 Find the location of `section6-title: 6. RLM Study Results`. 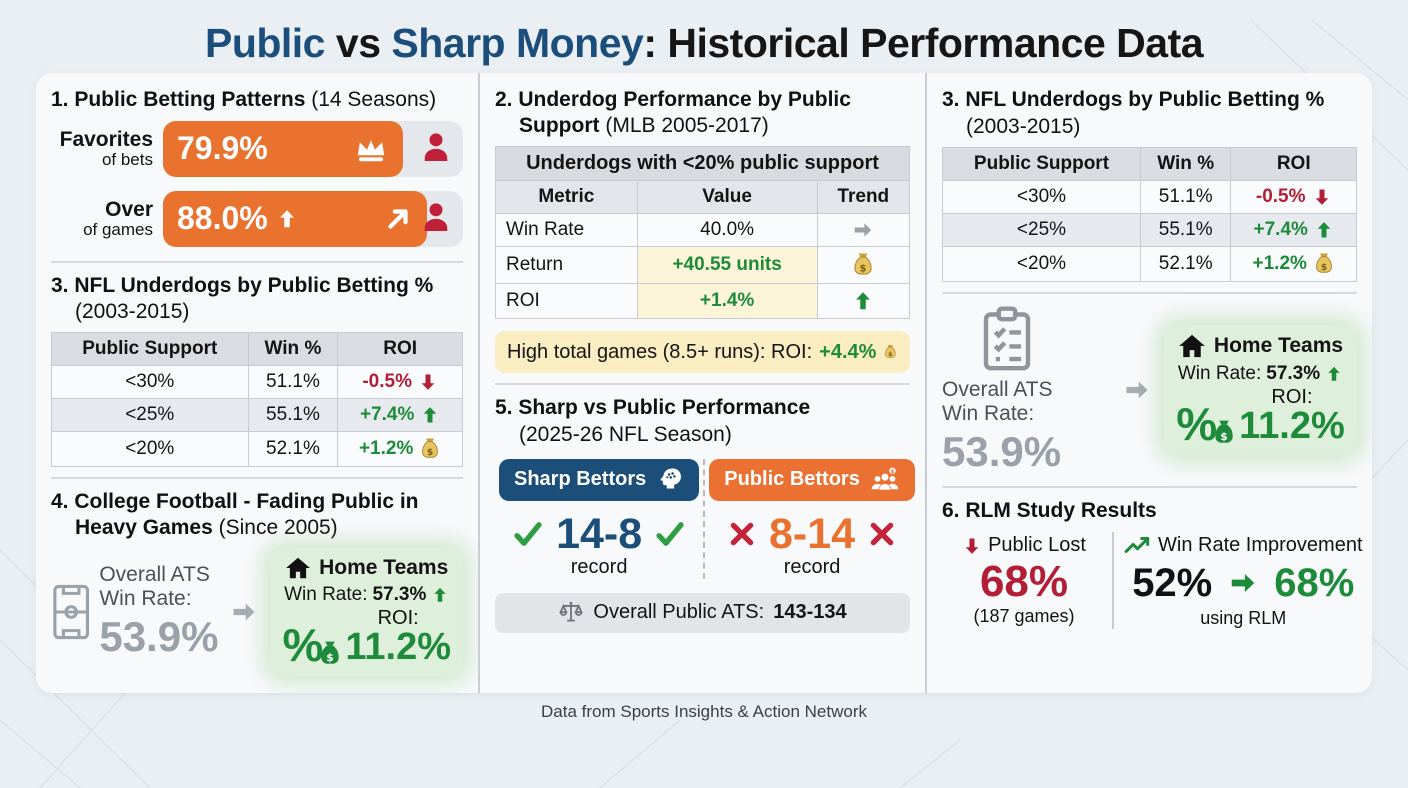

section6-title: 6. RLM Study Results is located at coordinates (1049, 511).